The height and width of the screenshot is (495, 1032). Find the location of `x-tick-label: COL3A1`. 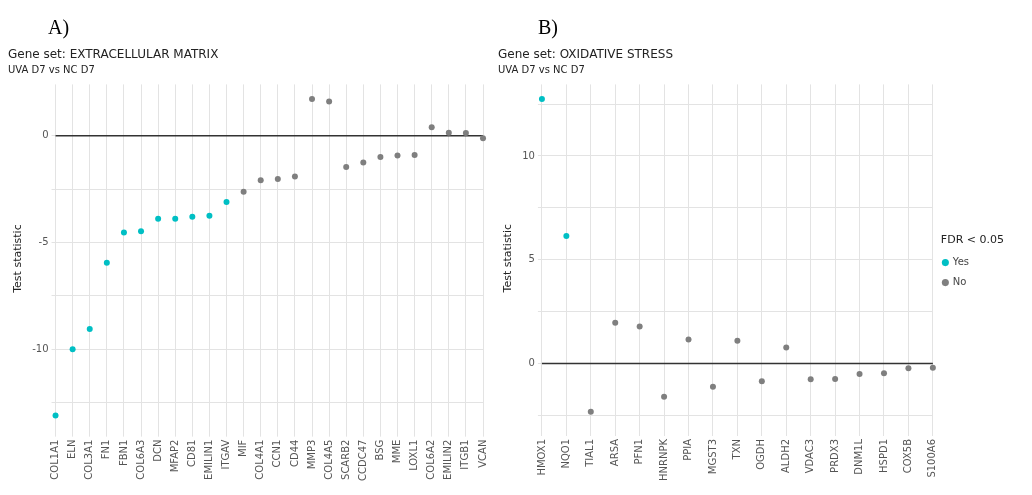

x-tick-label: COL3A1 is located at coordinates (89, 459).